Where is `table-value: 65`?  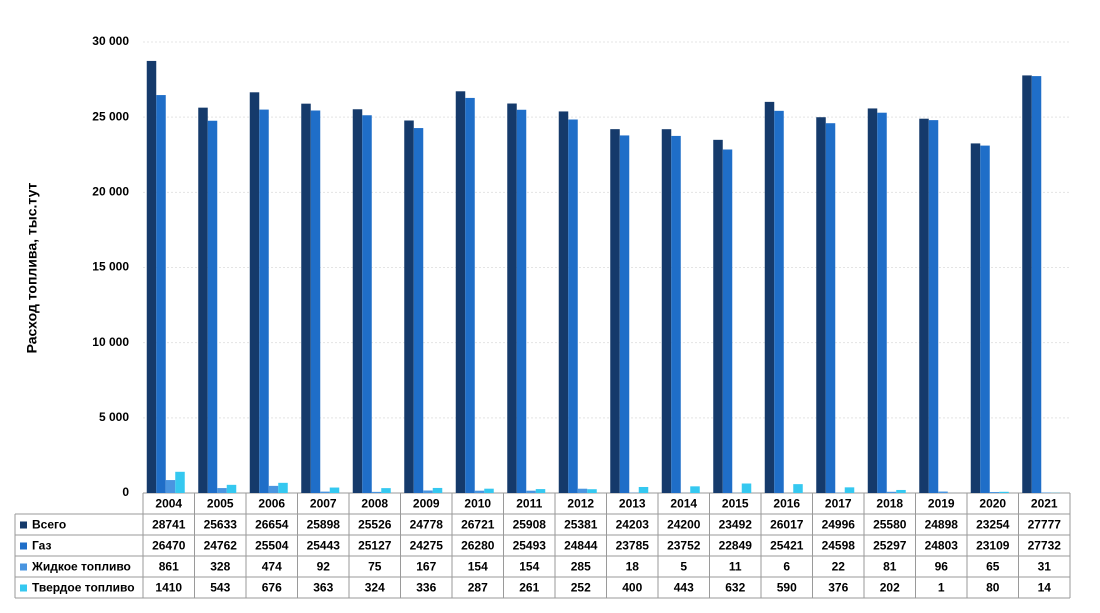 table-value: 65 is located at coordinates (993, 567).